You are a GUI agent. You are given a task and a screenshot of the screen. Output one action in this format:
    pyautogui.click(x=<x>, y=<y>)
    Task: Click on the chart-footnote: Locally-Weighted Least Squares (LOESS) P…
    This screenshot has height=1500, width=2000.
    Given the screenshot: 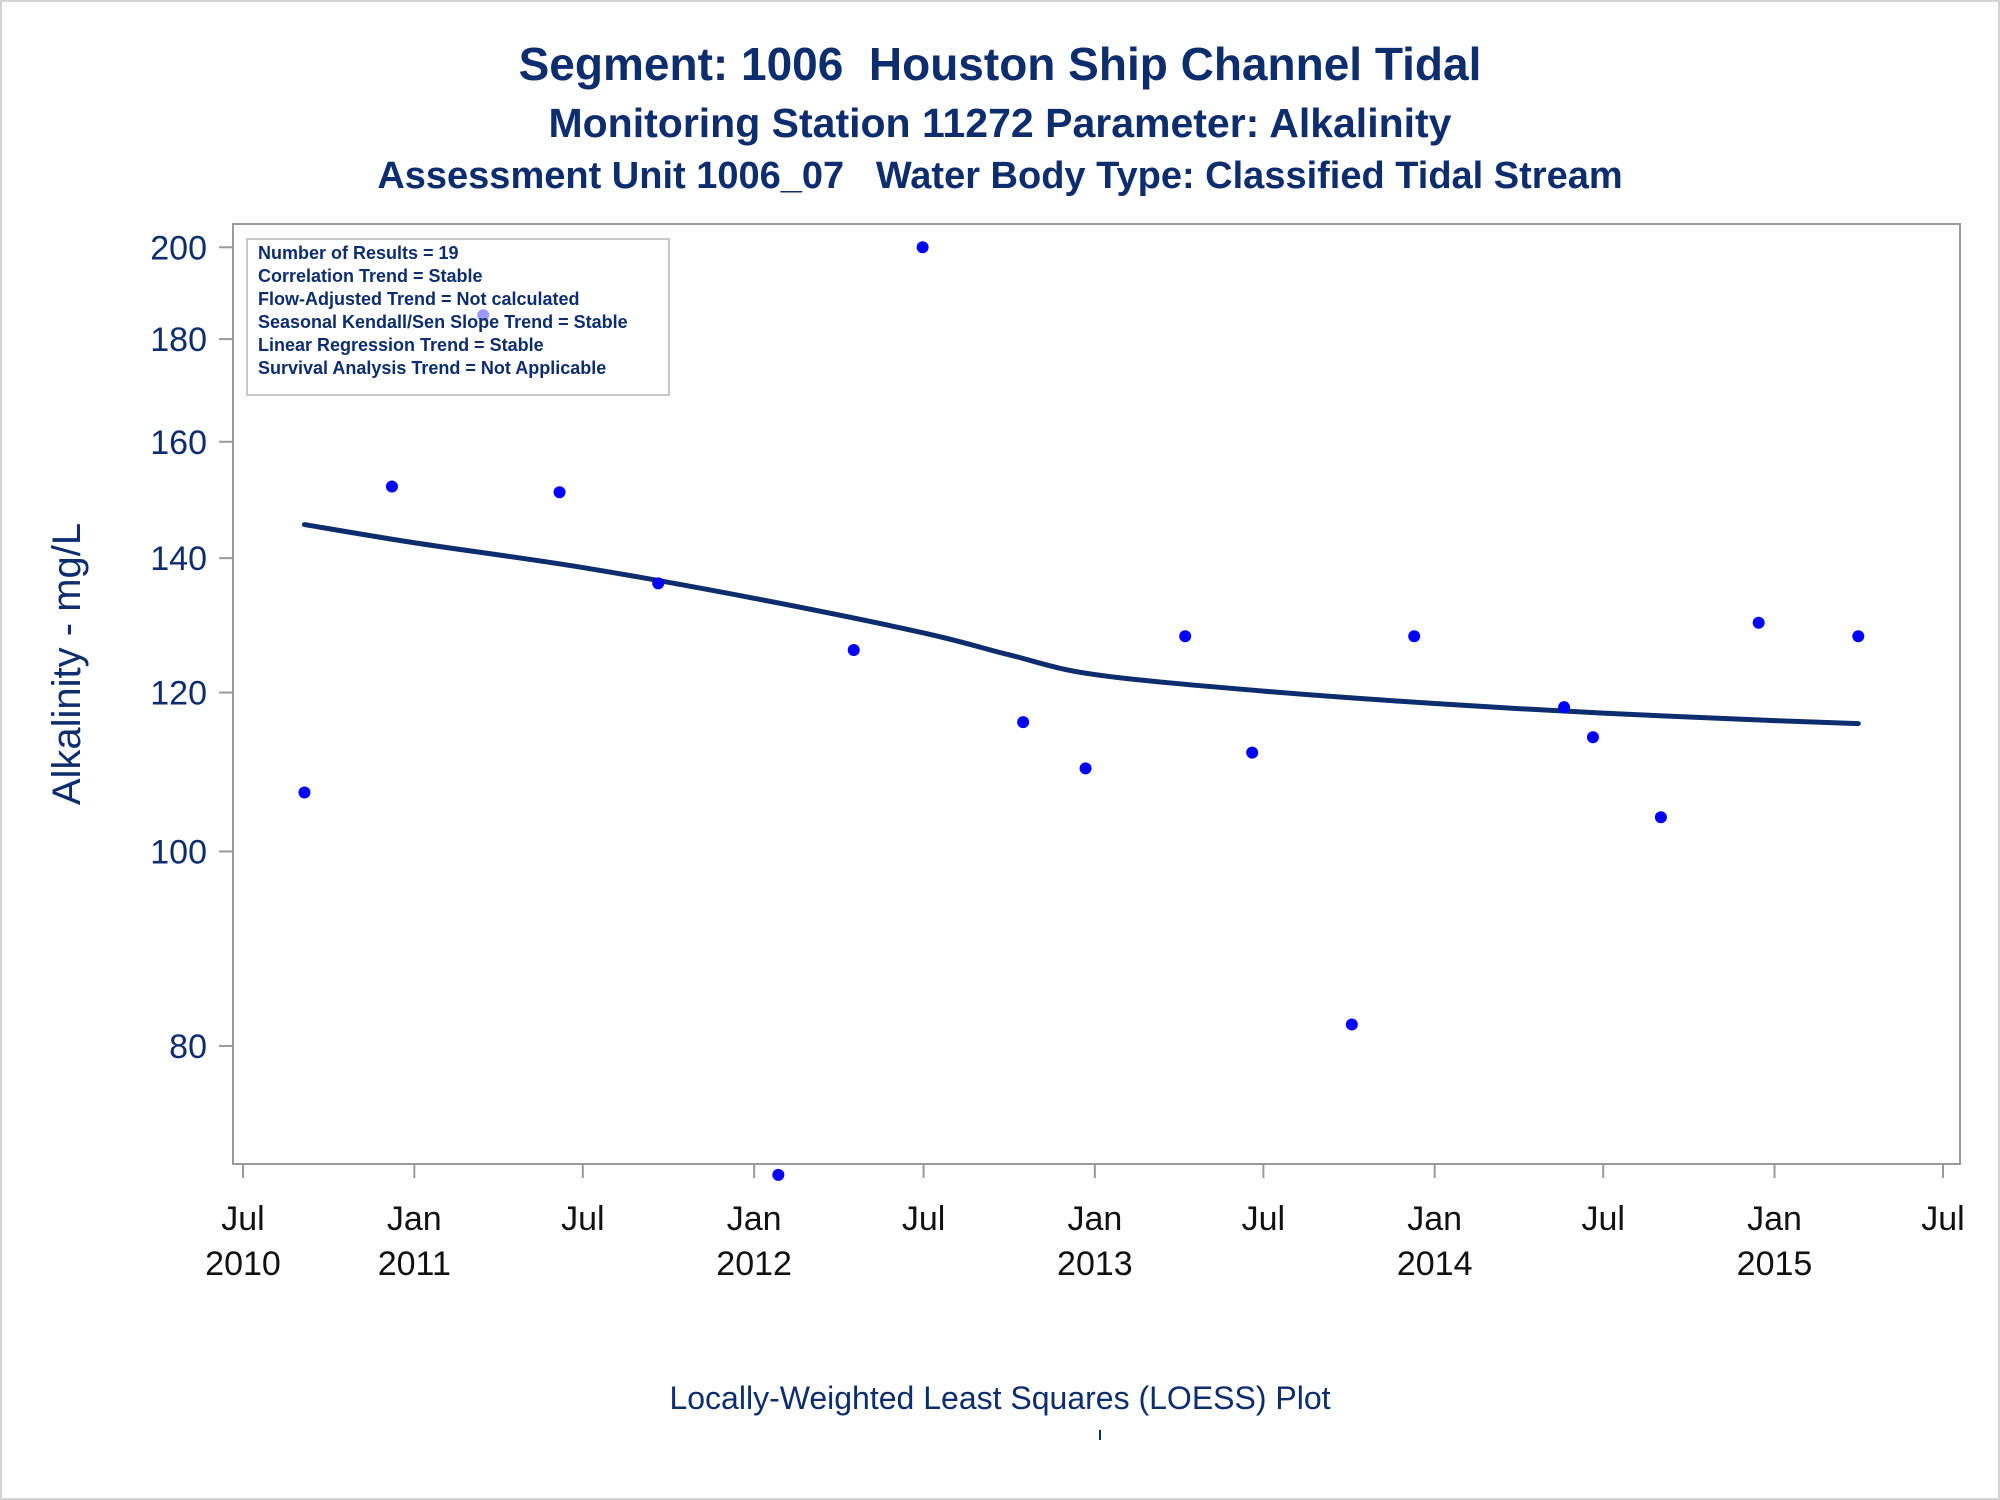 What is the action you would take?
    pyautogui.click(x=1000, y=1398)
    